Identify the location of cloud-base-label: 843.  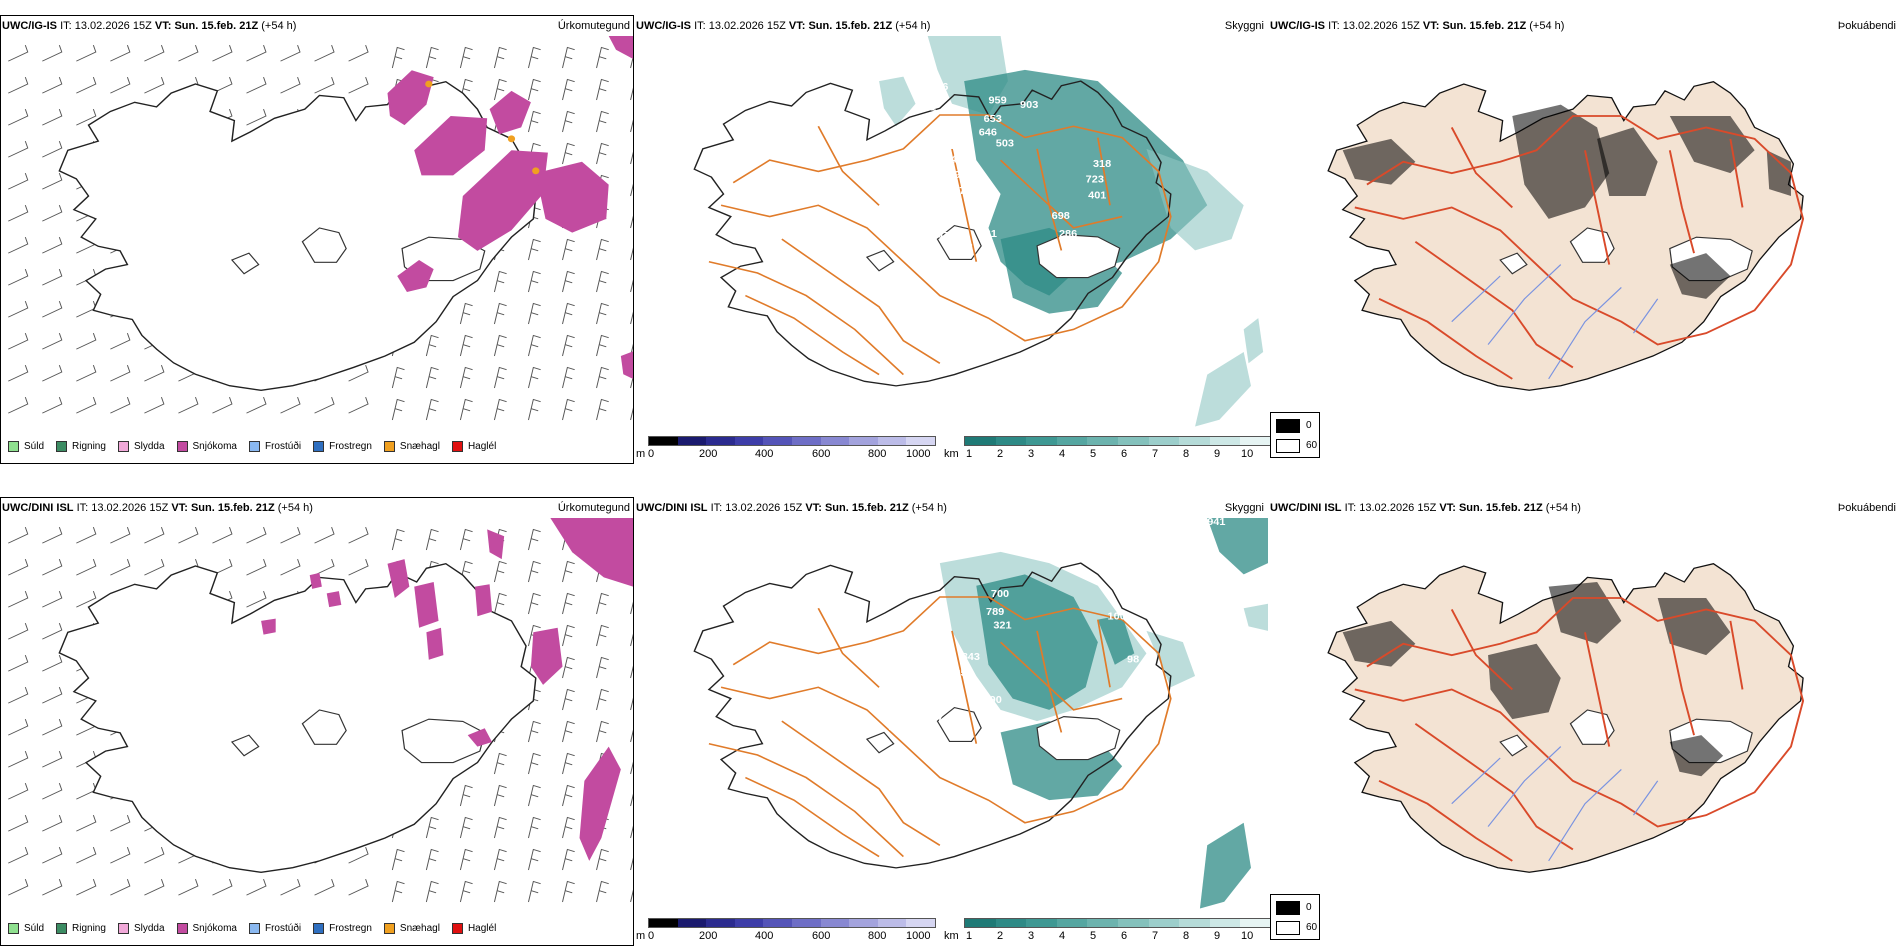
(971, 658).